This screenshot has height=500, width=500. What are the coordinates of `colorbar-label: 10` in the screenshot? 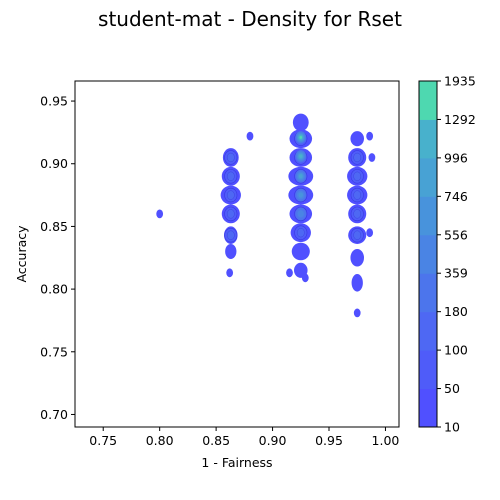 It's located at (452, 427).